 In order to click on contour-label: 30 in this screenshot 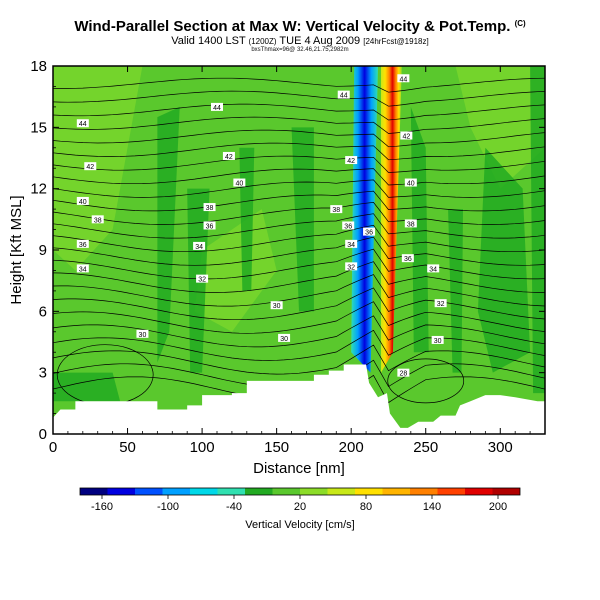, I will do `click(284, 338)`.